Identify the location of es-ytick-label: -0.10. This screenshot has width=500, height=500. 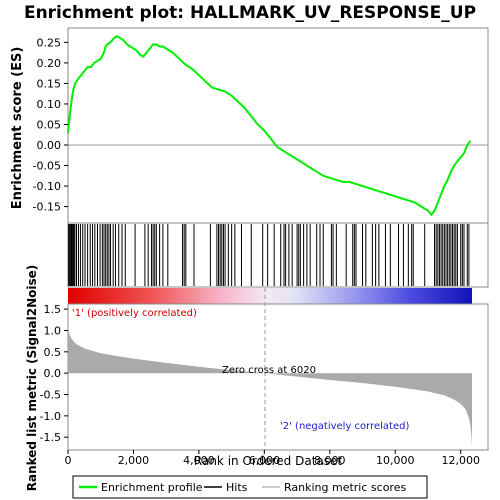
(47, 186).